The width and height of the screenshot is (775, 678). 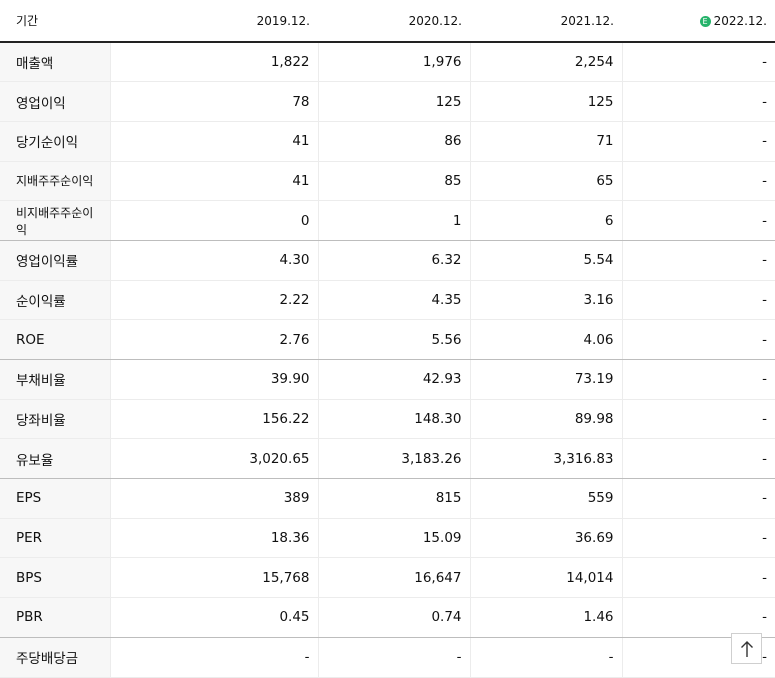 I want to click on period-2020: 2020.12., so click(x=394, y=21).